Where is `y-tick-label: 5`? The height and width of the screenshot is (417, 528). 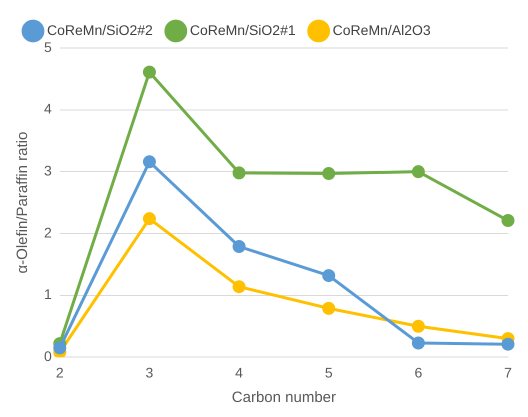 y-tick-label: 5 is located at coordinates (48, 46).